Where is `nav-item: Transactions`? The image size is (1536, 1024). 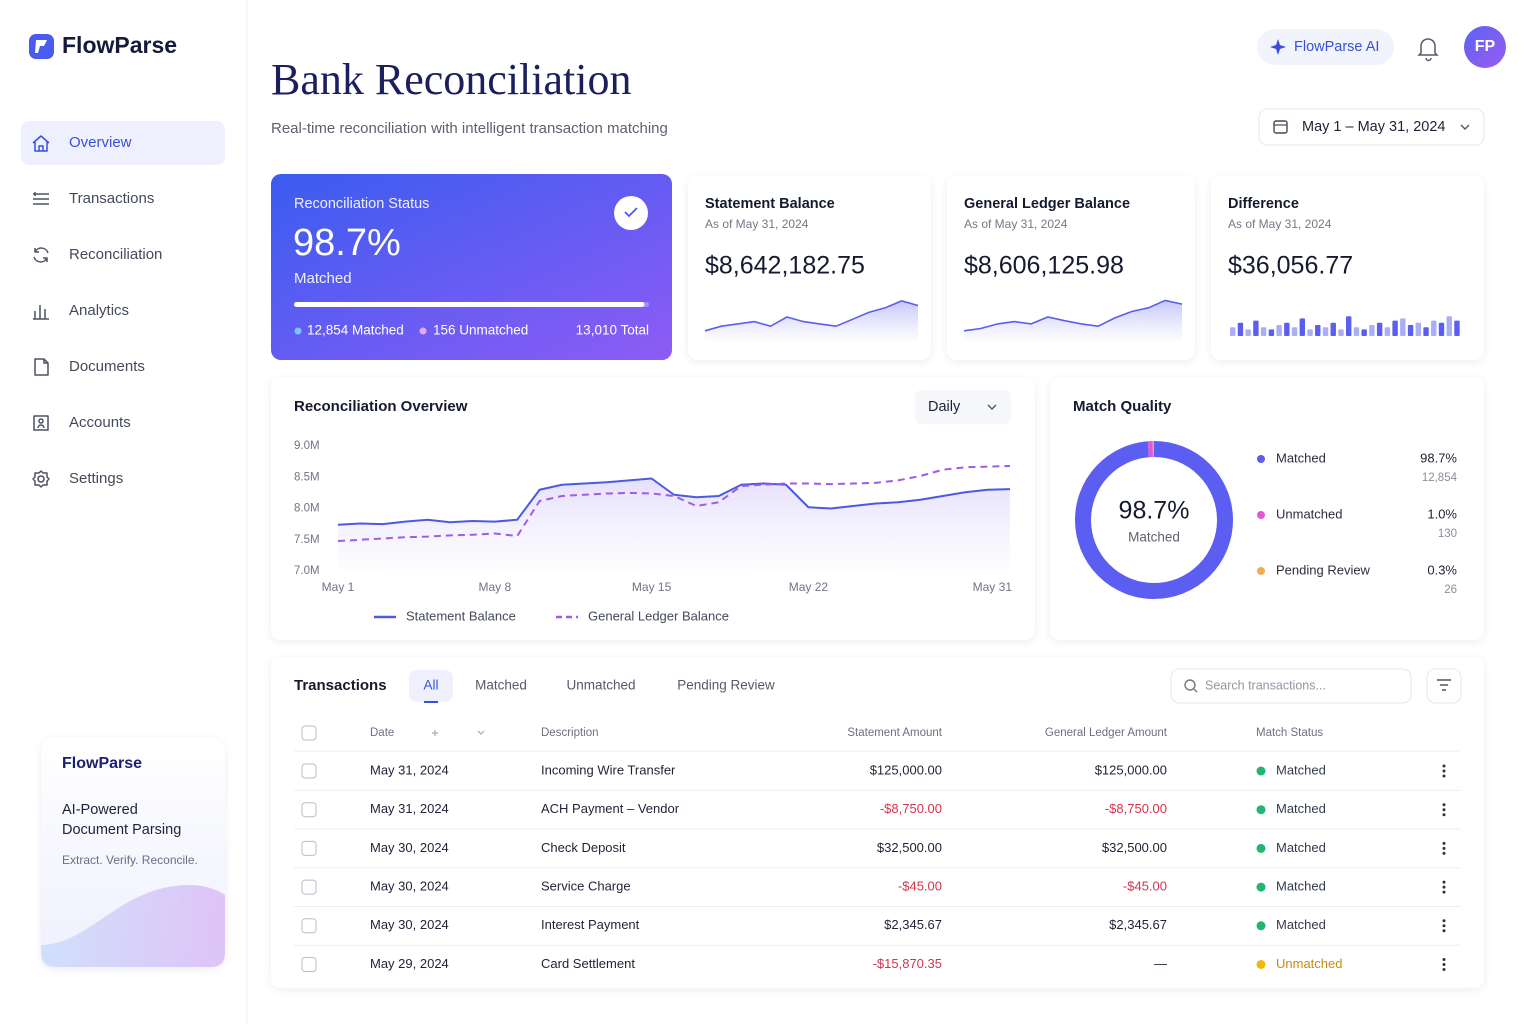 nav-item: Transactions is located at coordinates (111, 198).